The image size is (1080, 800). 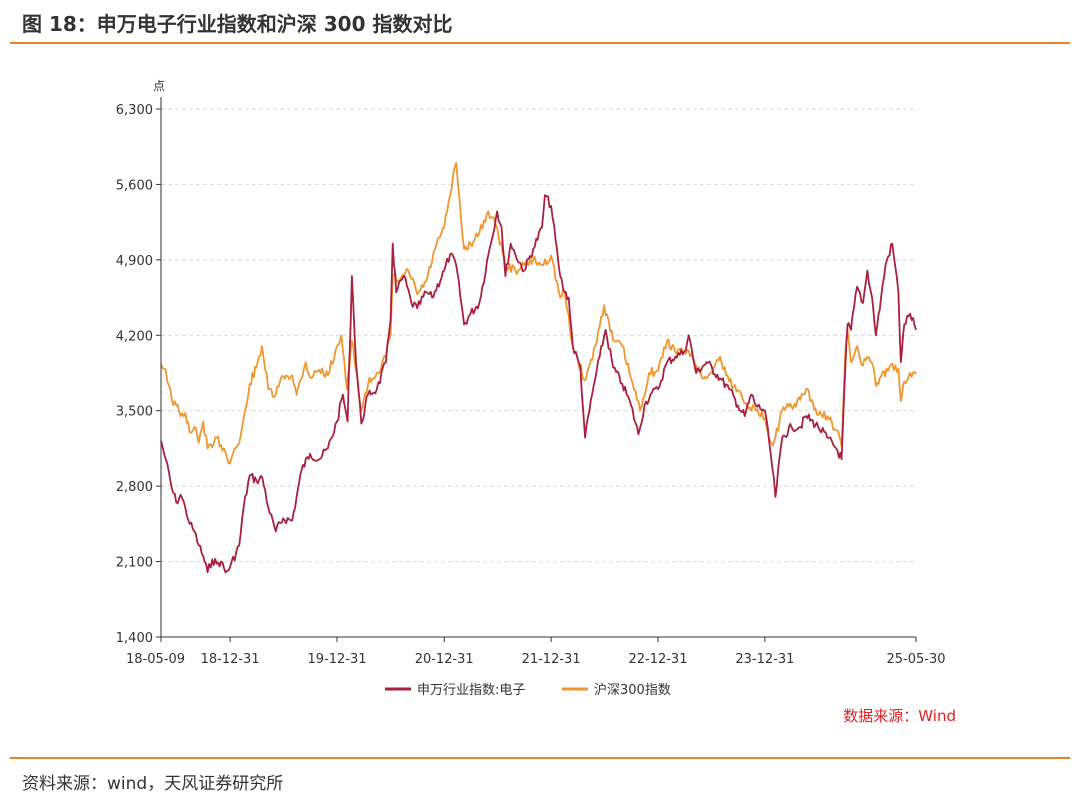 I want to click on y-tick-label: 4,200, so click(x=134, y=336).